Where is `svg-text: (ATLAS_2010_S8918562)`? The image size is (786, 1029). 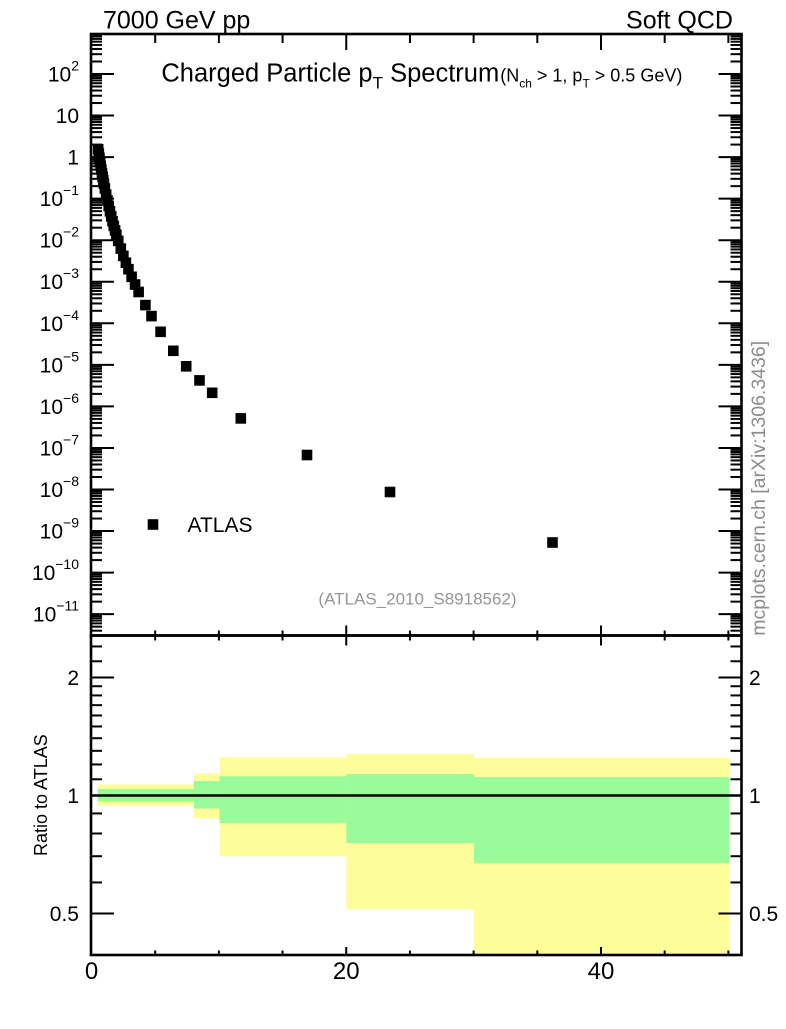
svg-text: (ATLAS_2010_S8918562) is located at coordinates (417, 599).